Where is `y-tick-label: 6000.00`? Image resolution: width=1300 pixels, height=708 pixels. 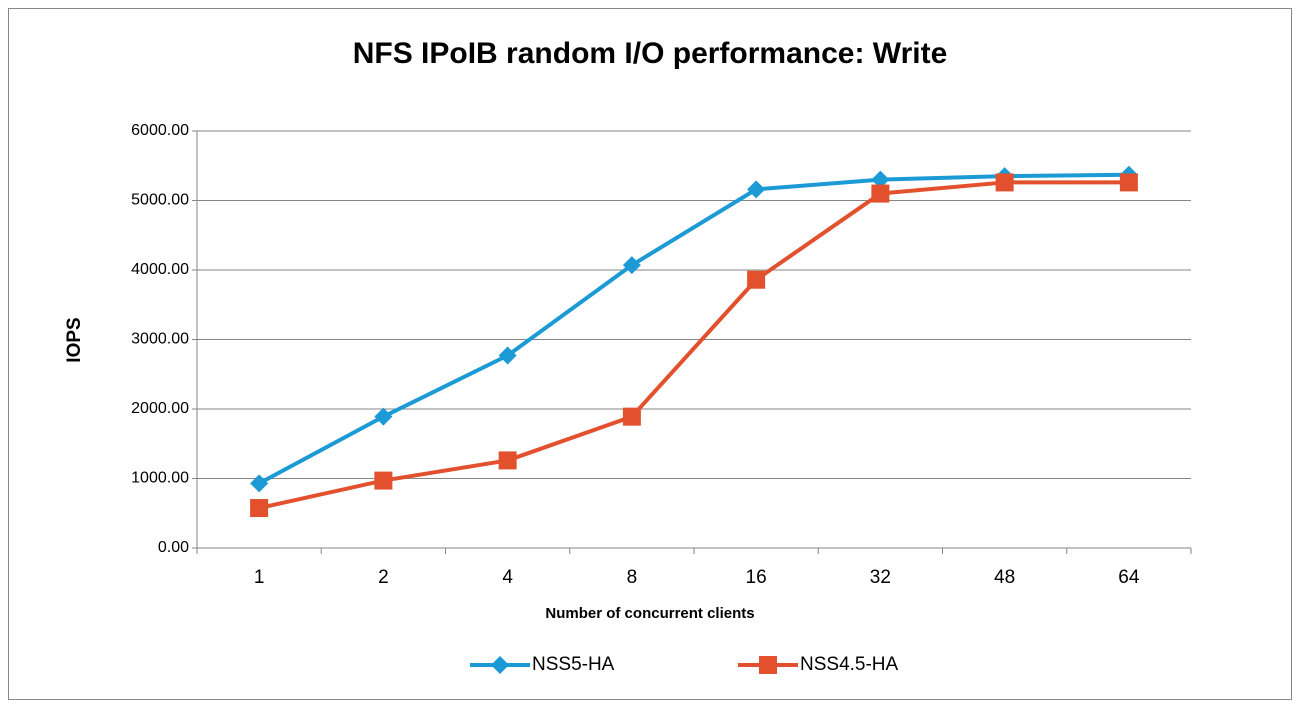
y-tick-label: 6000.00 is located at coordinates (160, 130).